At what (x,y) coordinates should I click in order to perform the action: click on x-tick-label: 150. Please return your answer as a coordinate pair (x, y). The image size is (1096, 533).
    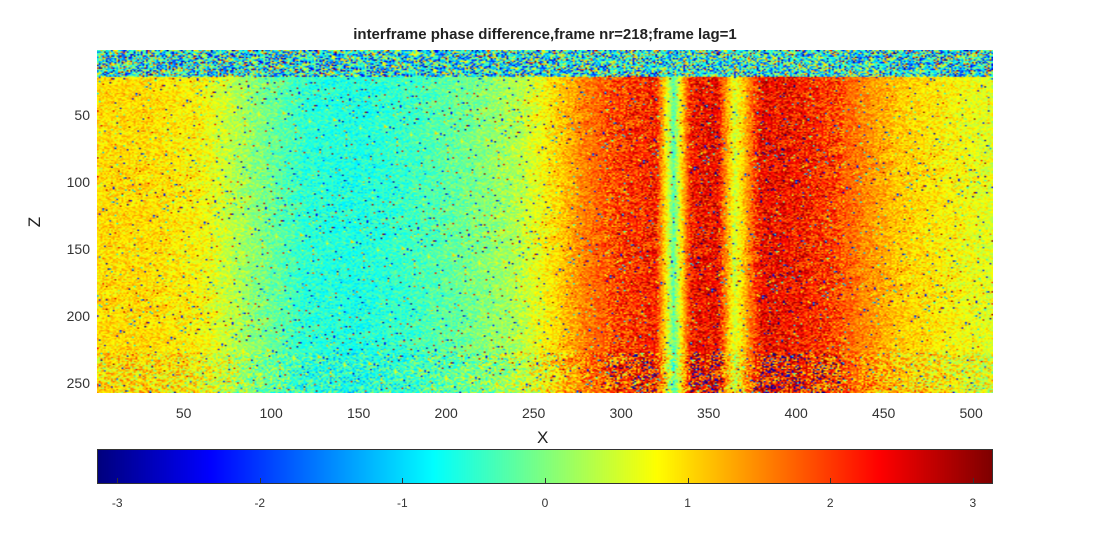
    Looking at the image, I should click on (358, 413).